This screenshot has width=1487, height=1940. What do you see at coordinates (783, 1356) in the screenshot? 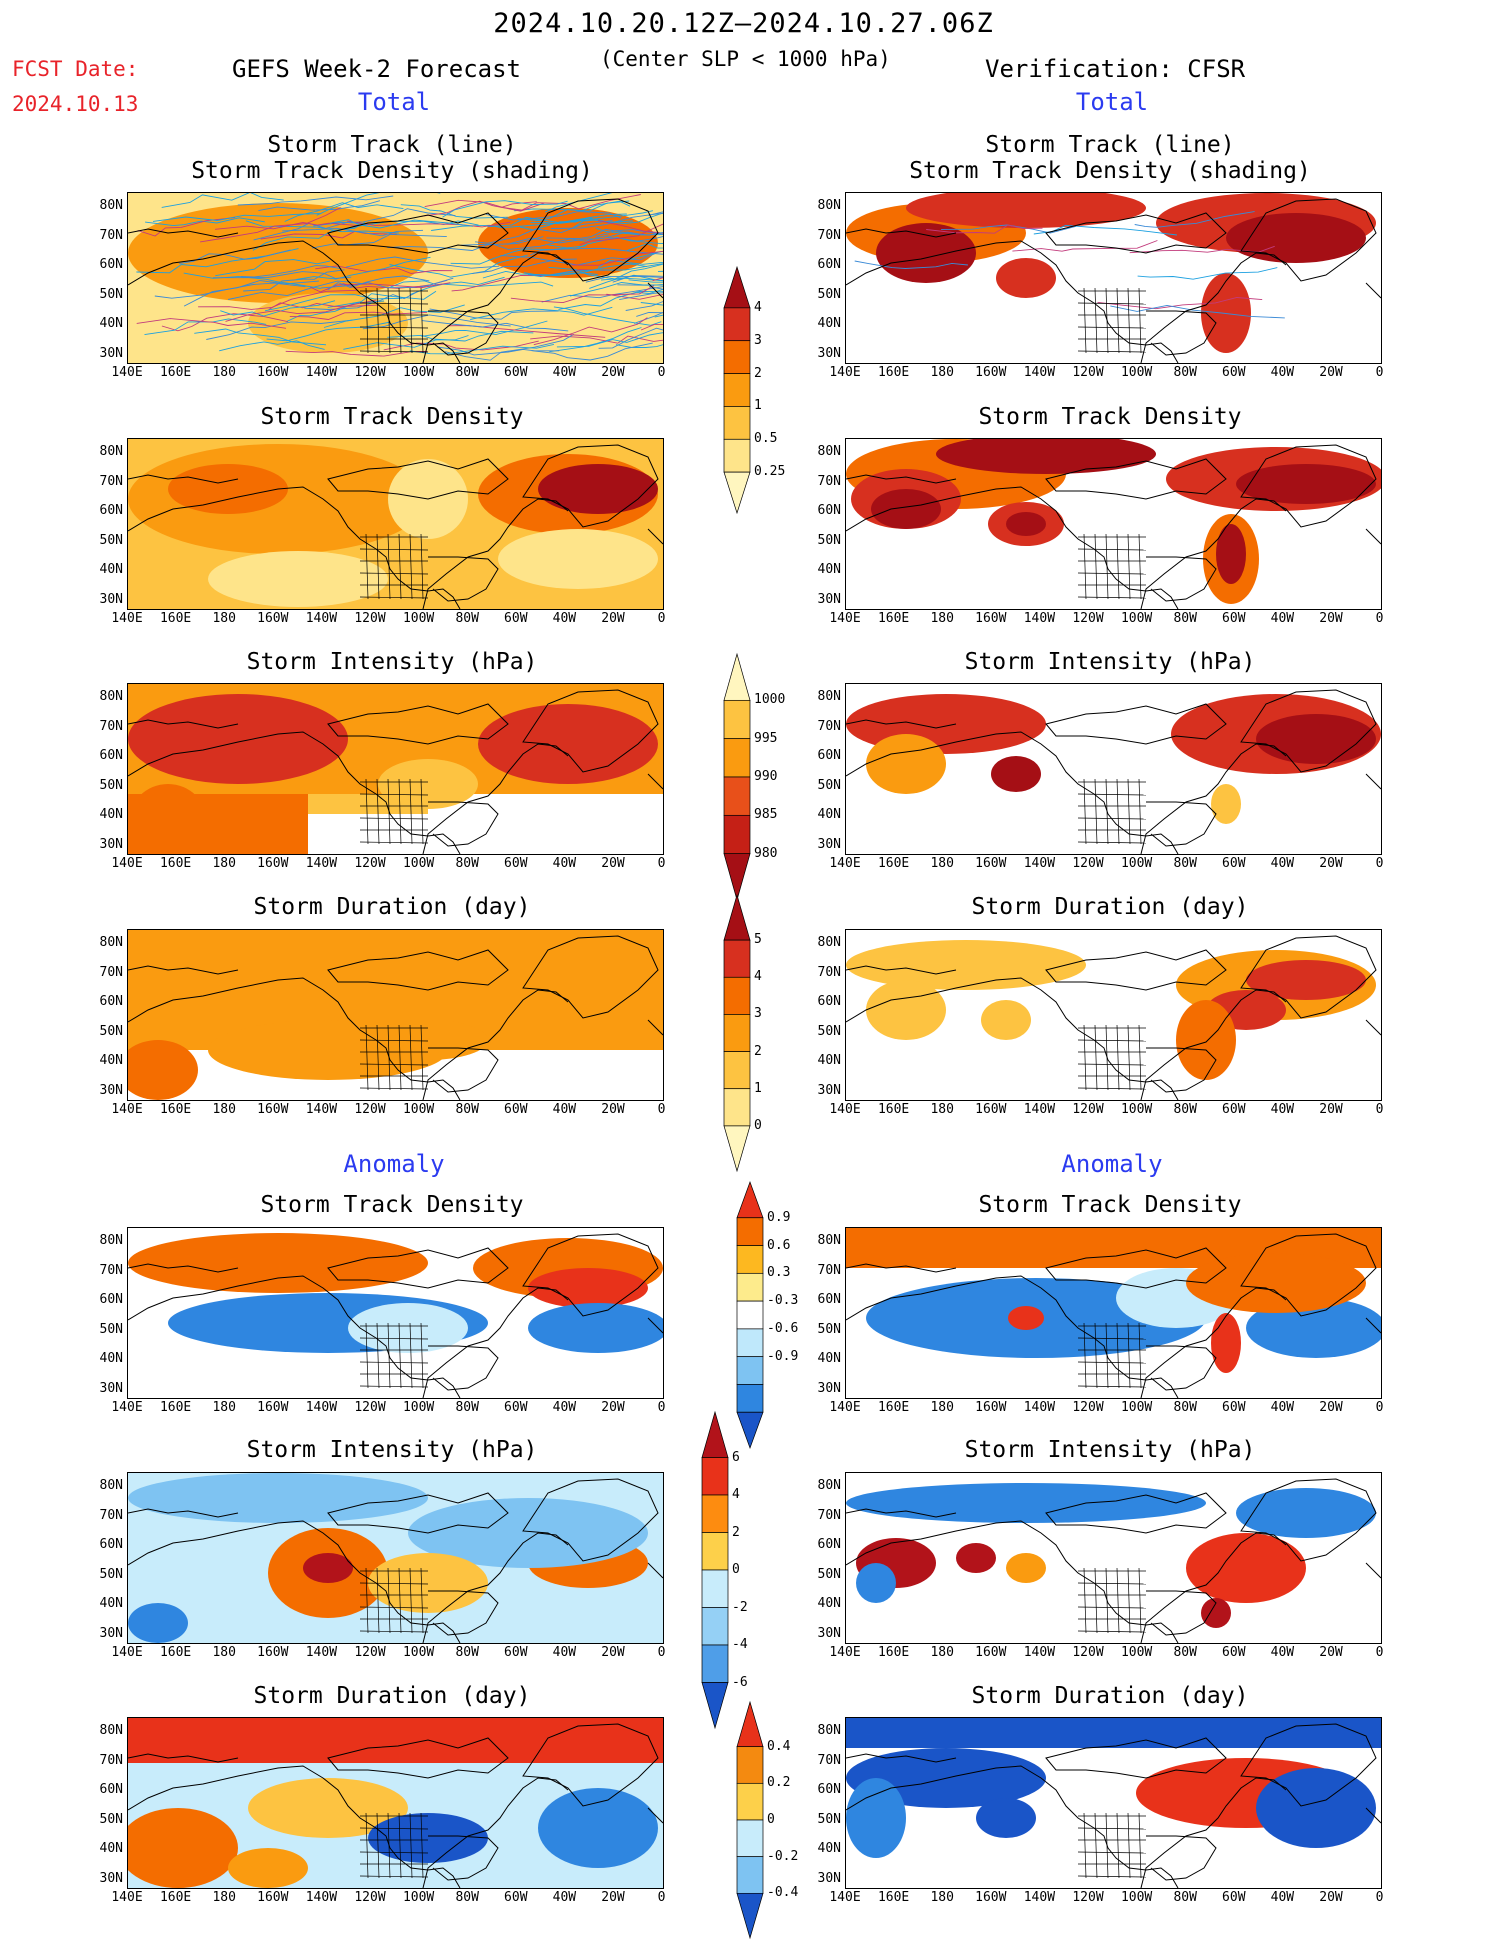
I see `colorbar-tick-label: -0.9` at bounding box center [783, 1356].